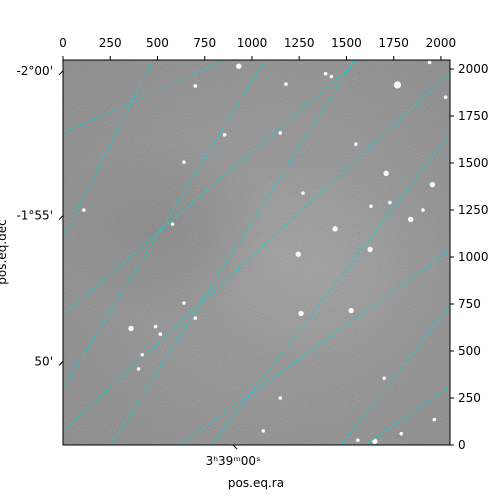 Image resolution: width=500 pixels, height=500 pixels. What do you see at coordinates (473, 210) in the screenshot?
I see `right-tick-label: 1250` at bounding box center [473, 210].